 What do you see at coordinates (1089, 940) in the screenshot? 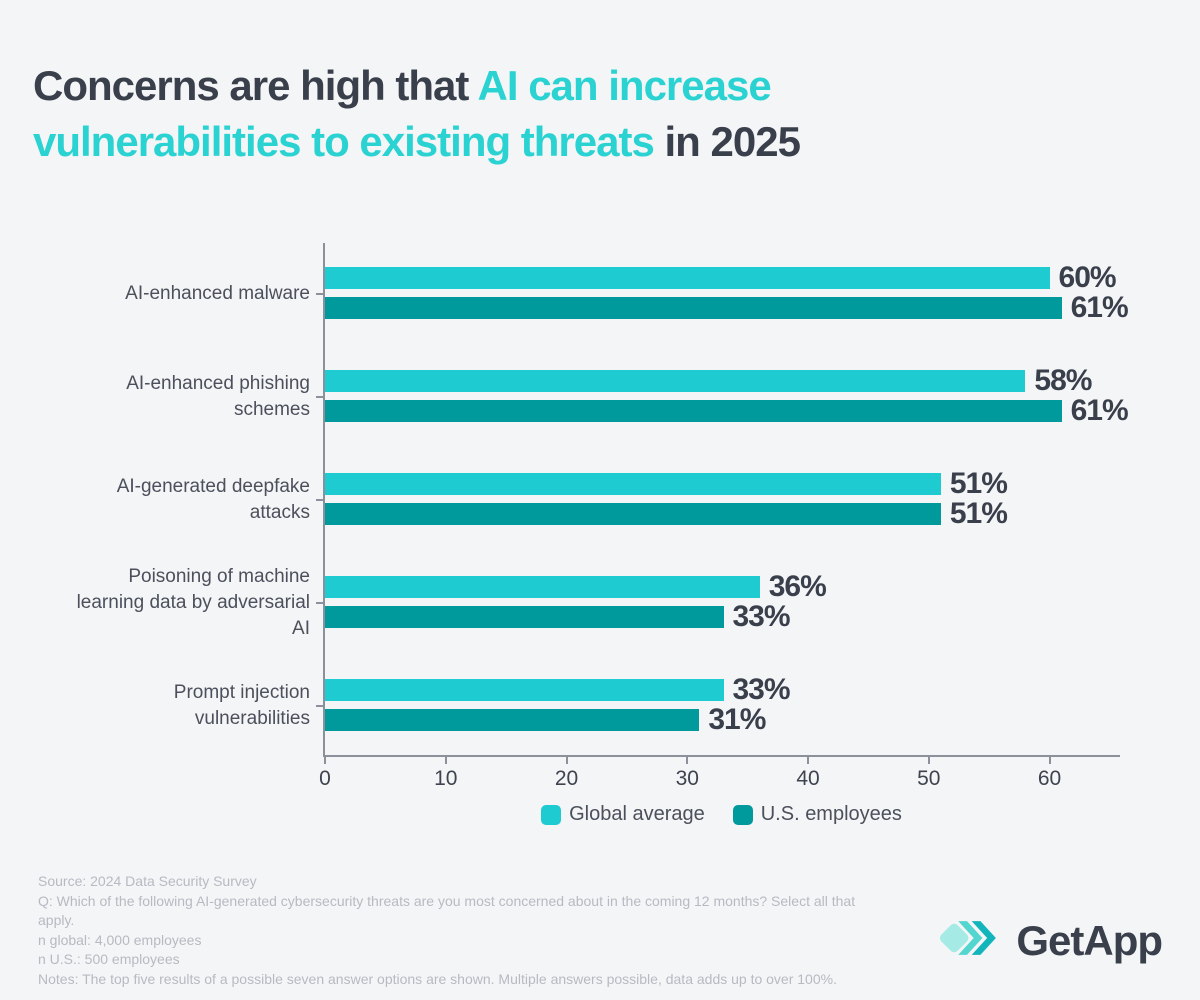
I see `getapp-logo-text: GetApp` at bounding box center [1089, 940].